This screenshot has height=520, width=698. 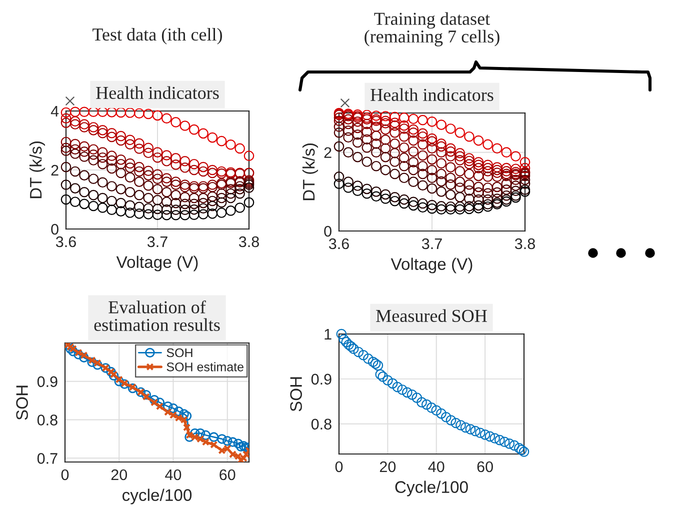 I want to click on x-axis-title: Cycle/100, so click(x=431, y=488).